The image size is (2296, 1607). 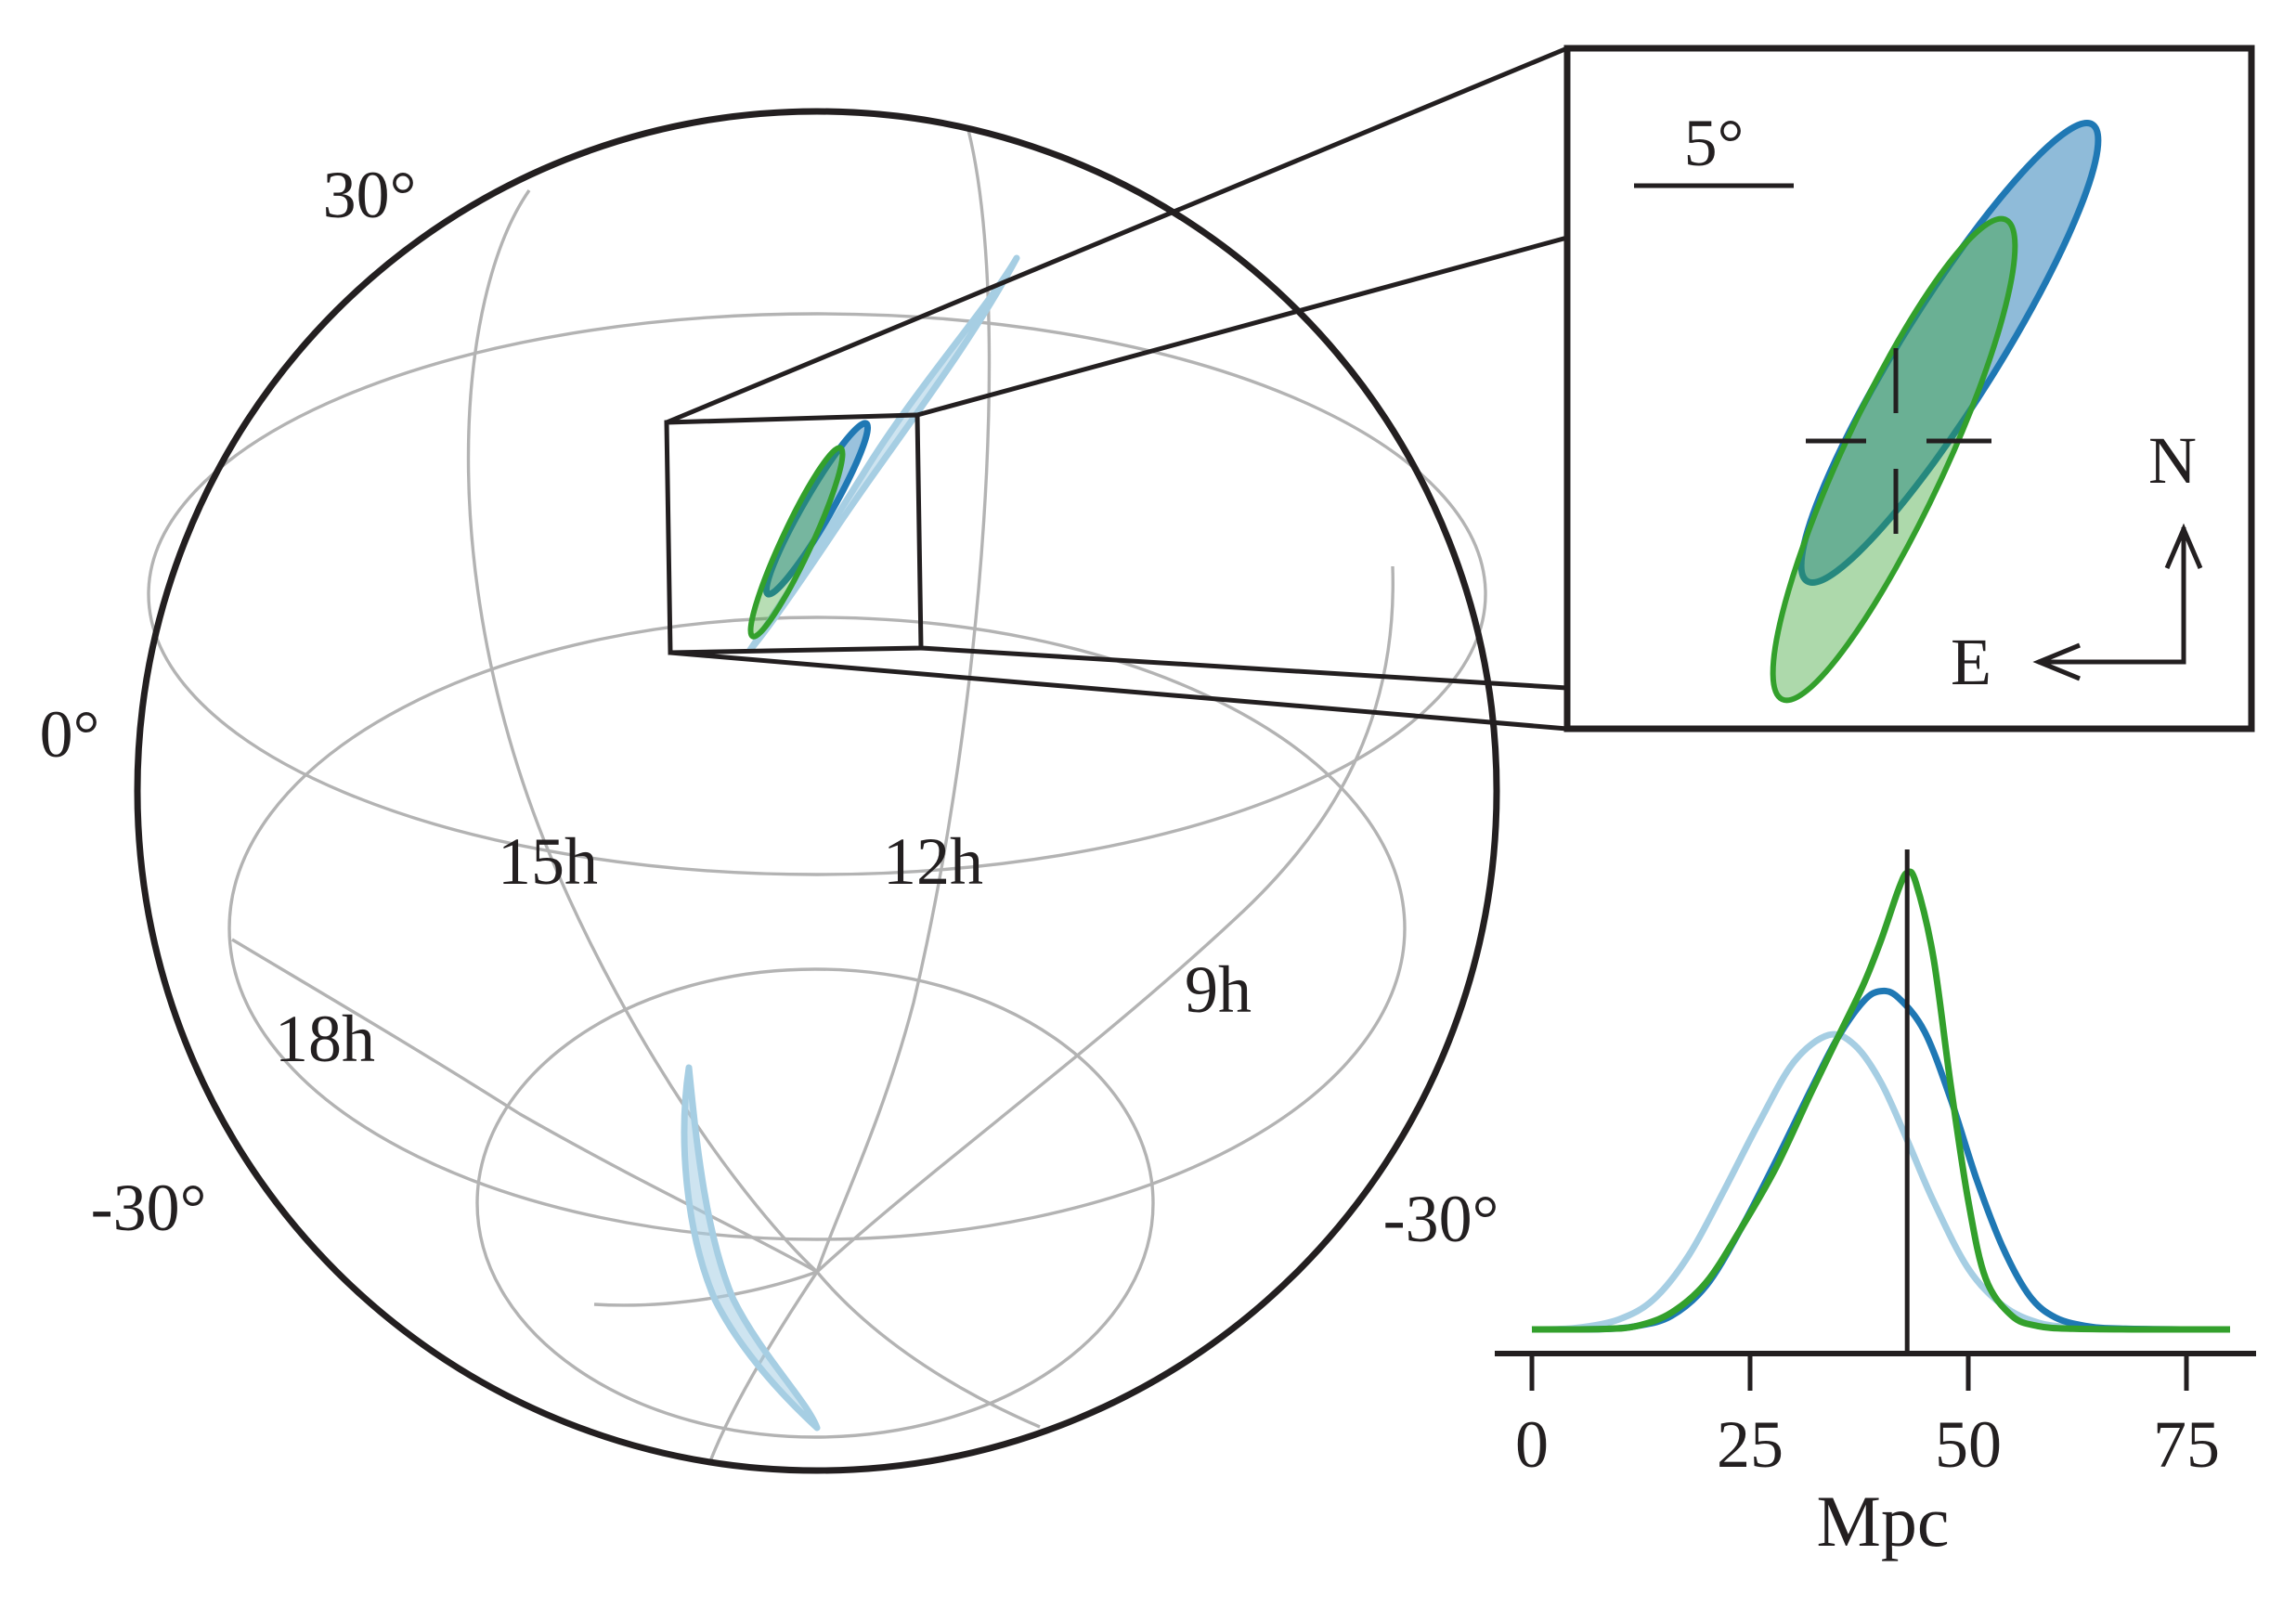 What do you see at coordinates (2056, 661) in the screenshot?
I see `east-arrow-icon` at bounding box center [2056, 661].